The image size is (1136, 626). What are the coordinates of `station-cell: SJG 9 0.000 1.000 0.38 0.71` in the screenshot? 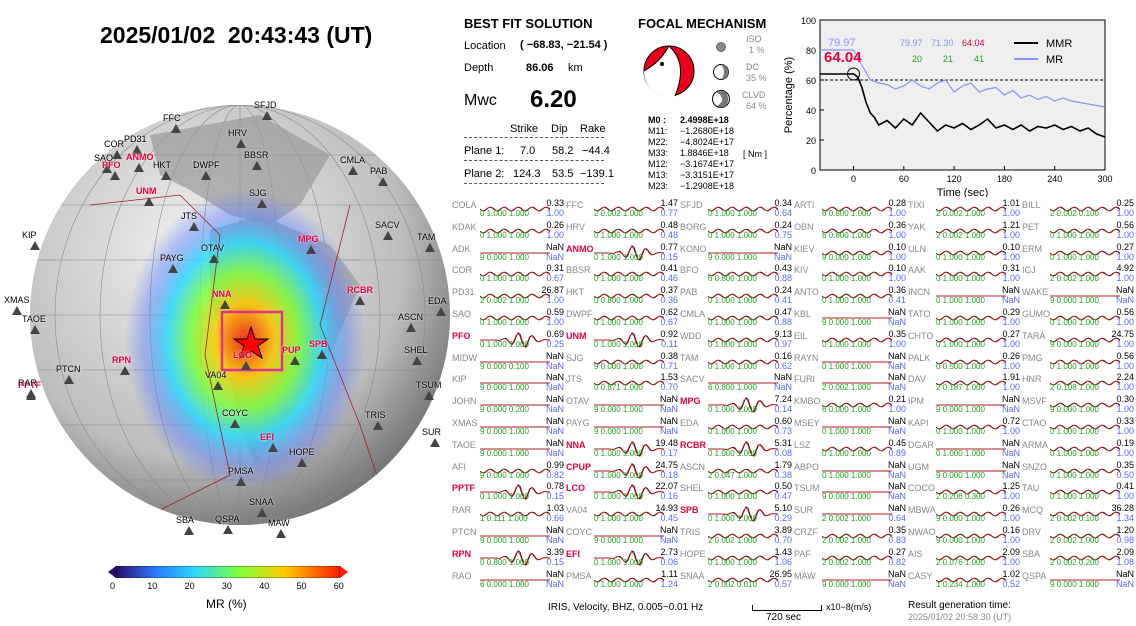 It's located at (622, 362).